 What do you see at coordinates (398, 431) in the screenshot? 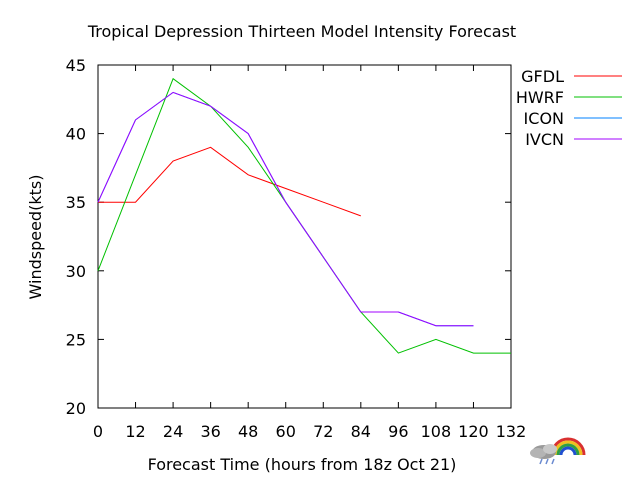
I see `x-tick-label: 96` at bounding box center [398, 431].